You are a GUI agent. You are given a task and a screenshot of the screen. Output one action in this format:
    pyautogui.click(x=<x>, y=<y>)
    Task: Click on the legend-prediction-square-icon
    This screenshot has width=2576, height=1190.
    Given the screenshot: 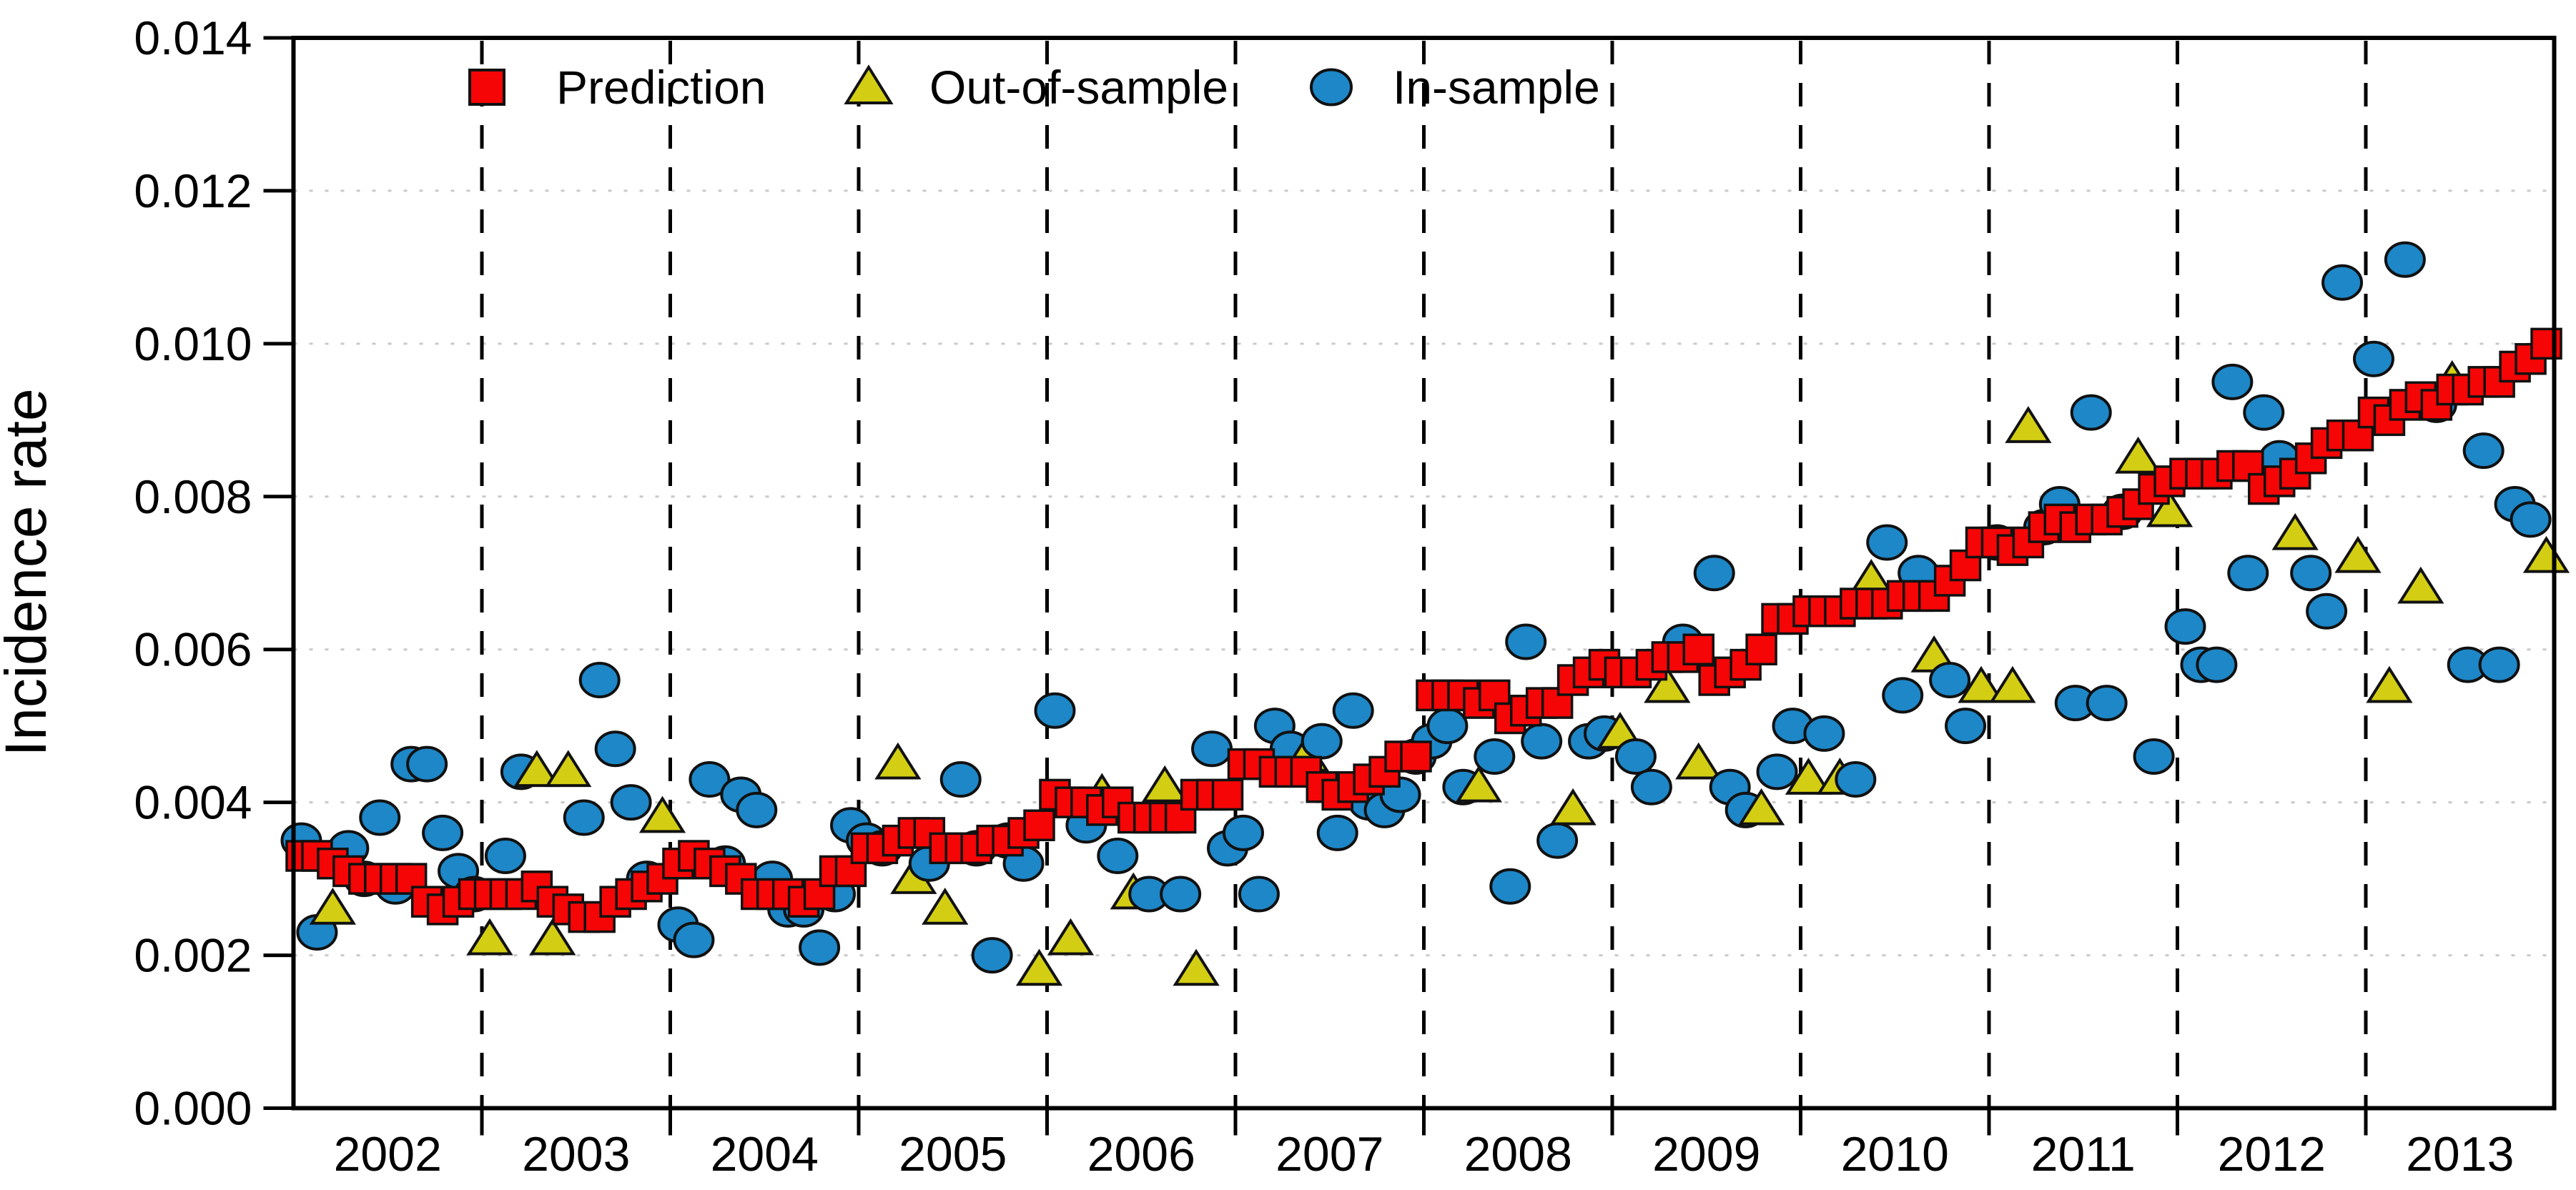 What is the action you would take?
    pyautogui.click(x=486, y=87)
    